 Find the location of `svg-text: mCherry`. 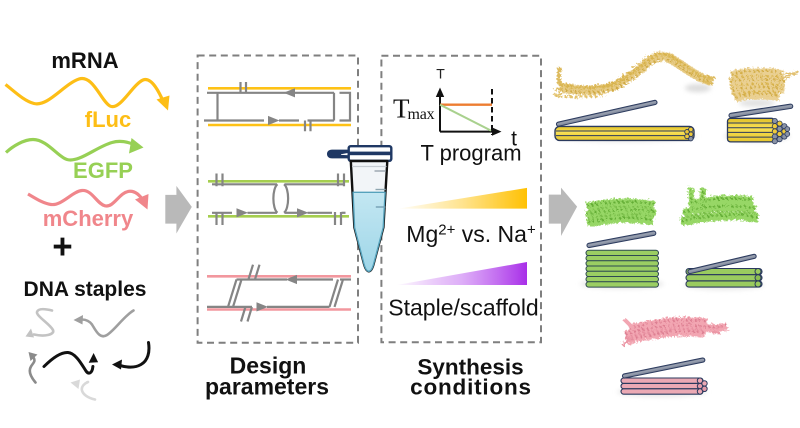

svg-text: mCherry is located at coordinates (88, 218).